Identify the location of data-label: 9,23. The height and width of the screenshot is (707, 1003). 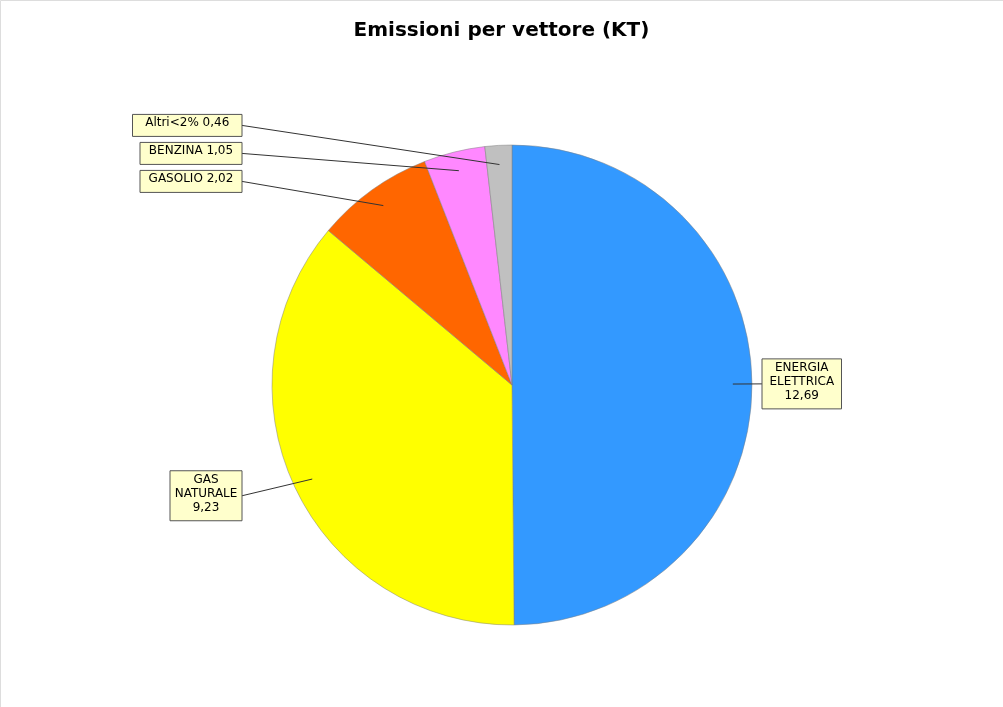
(206, 506).